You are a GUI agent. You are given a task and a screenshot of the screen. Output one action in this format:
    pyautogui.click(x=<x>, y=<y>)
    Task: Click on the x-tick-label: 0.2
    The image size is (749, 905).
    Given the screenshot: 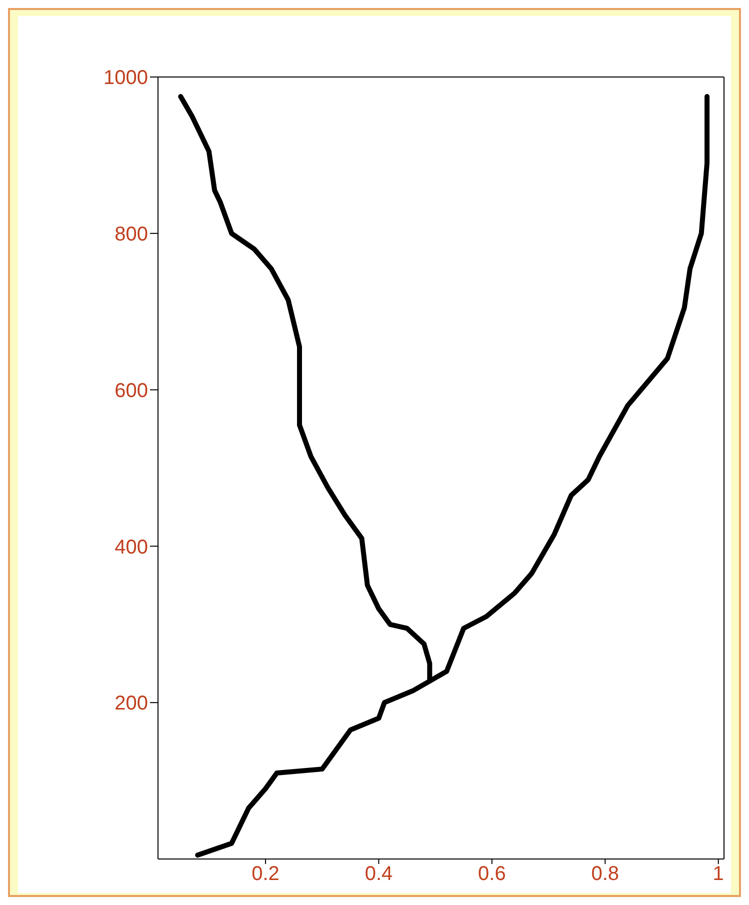 What is the action you would take?
    pyautogui.click(x=266, y=874)
    